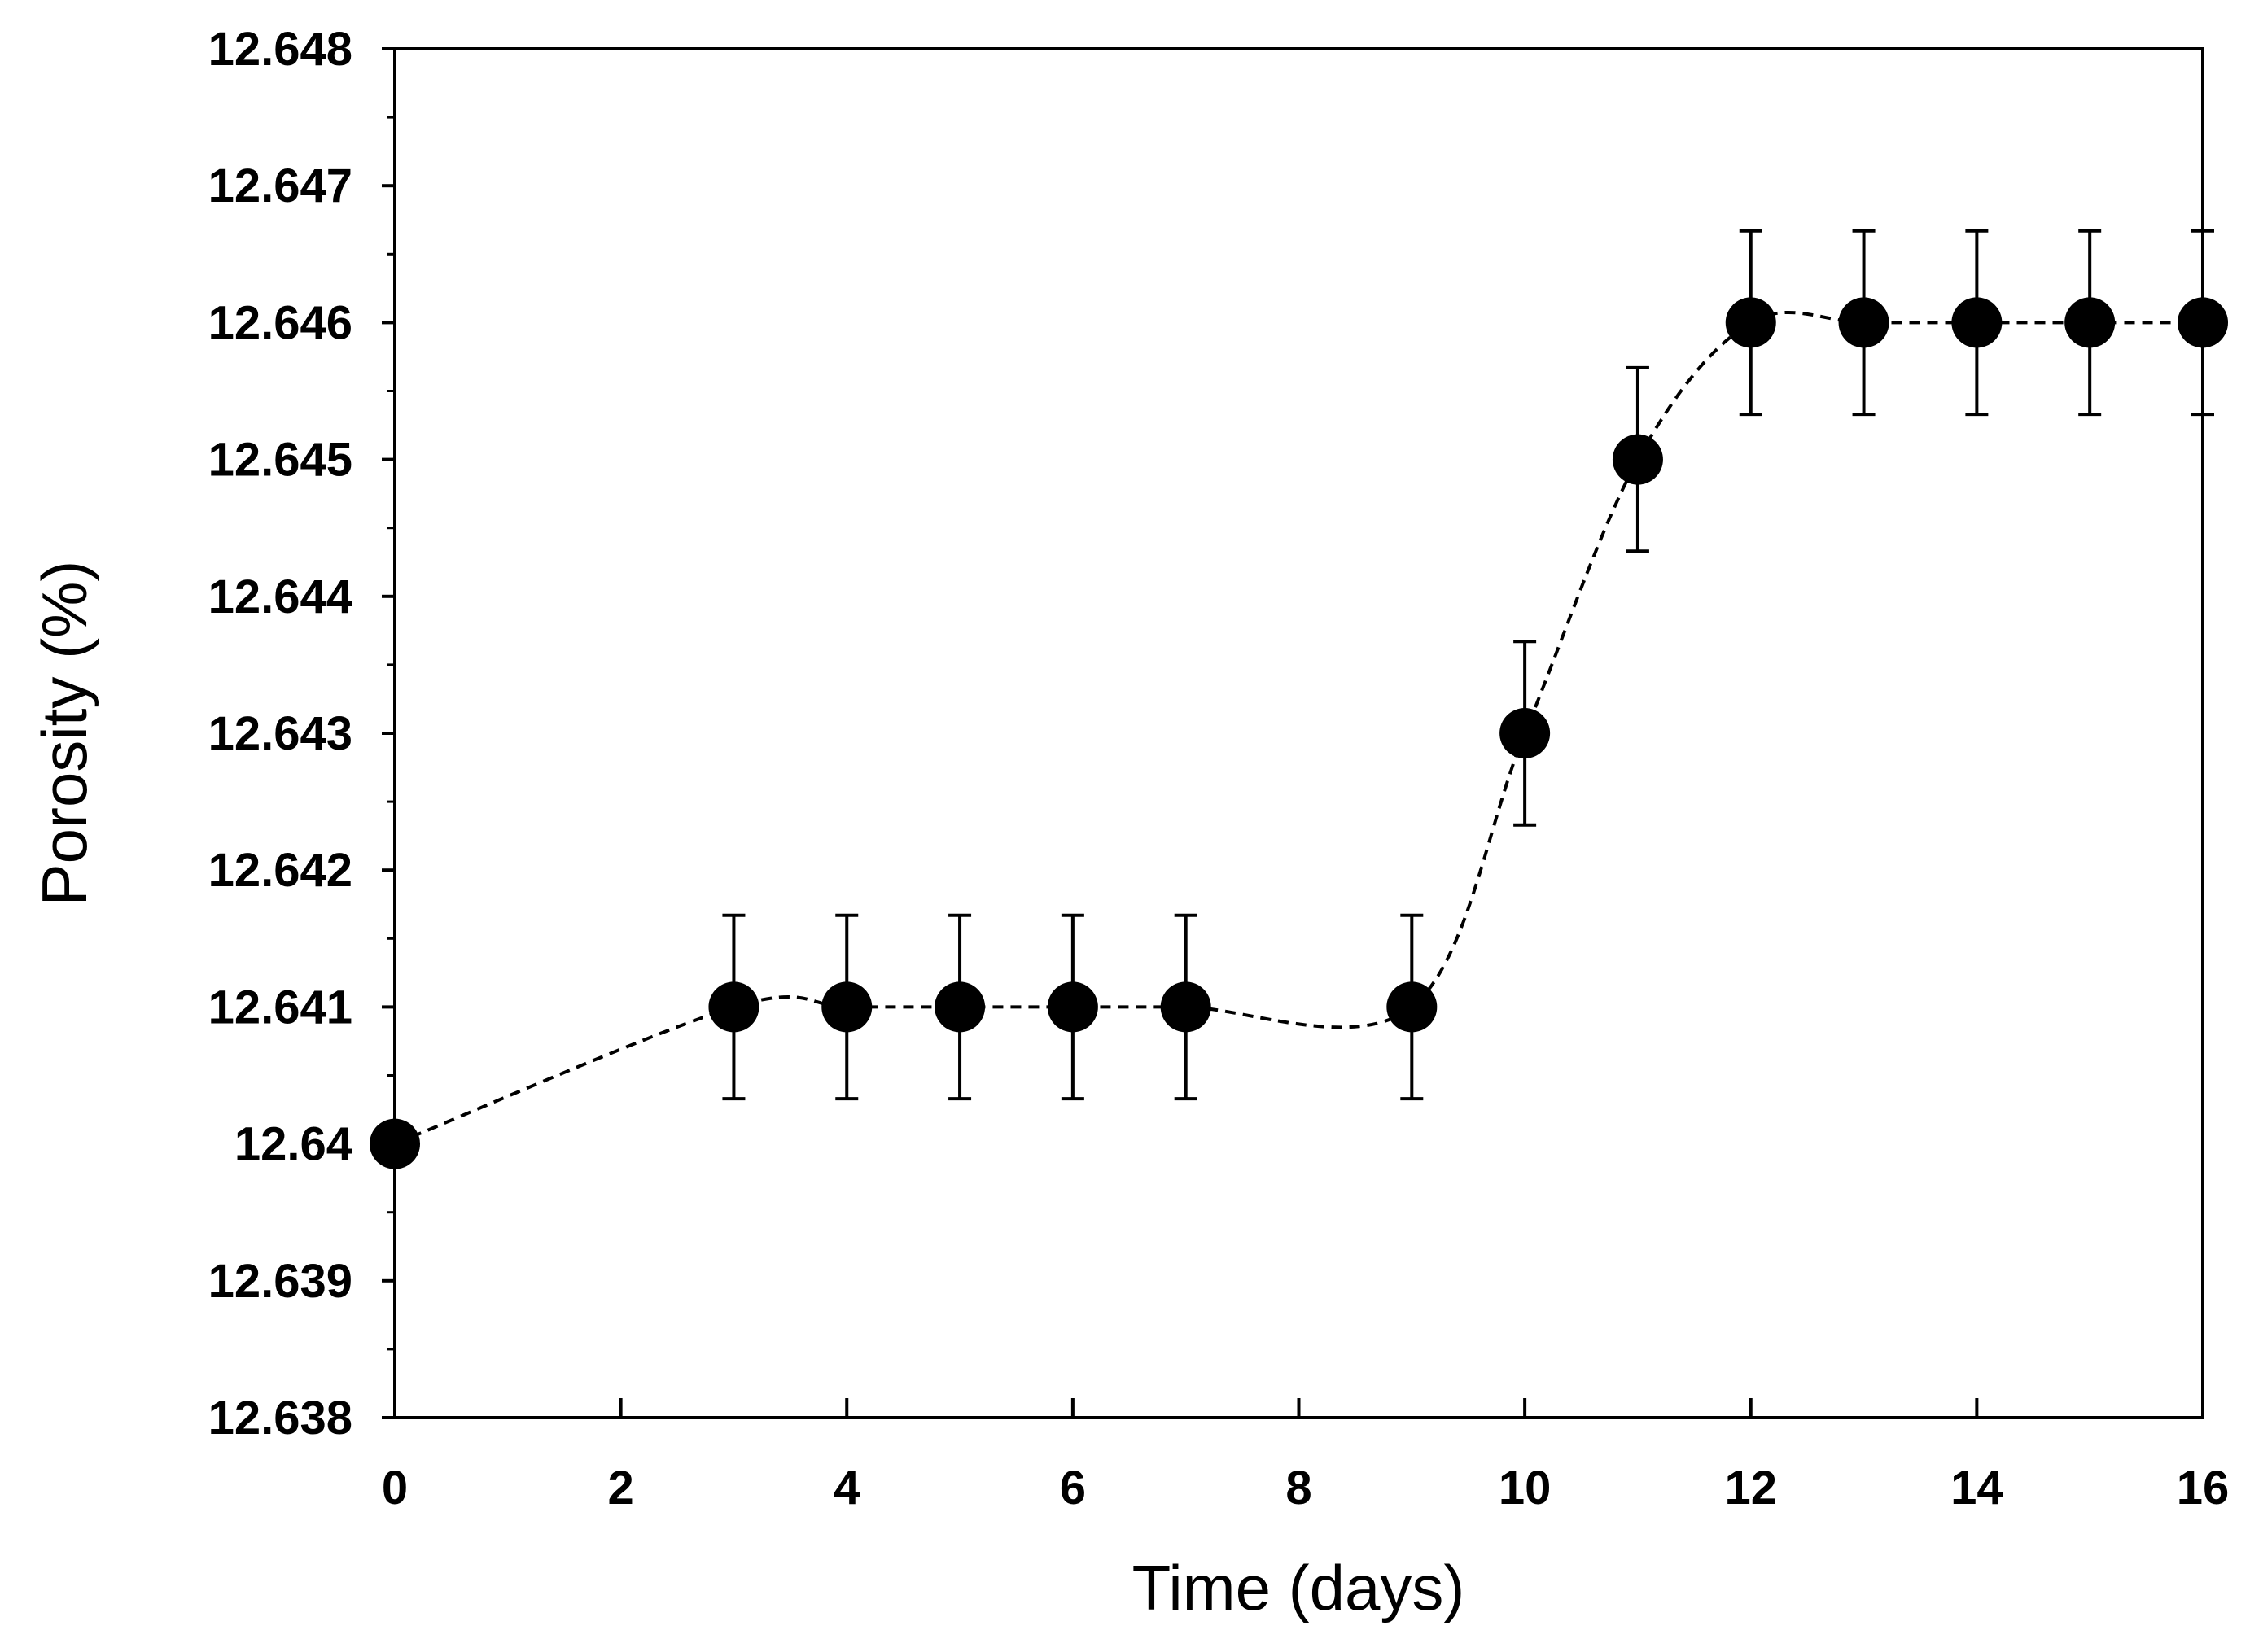 This screenshot has height=1652, width=2250. Describe the element at coordinates (280, 1007) in the screenshot. I see `y-tick-label: 12.641` at that location.